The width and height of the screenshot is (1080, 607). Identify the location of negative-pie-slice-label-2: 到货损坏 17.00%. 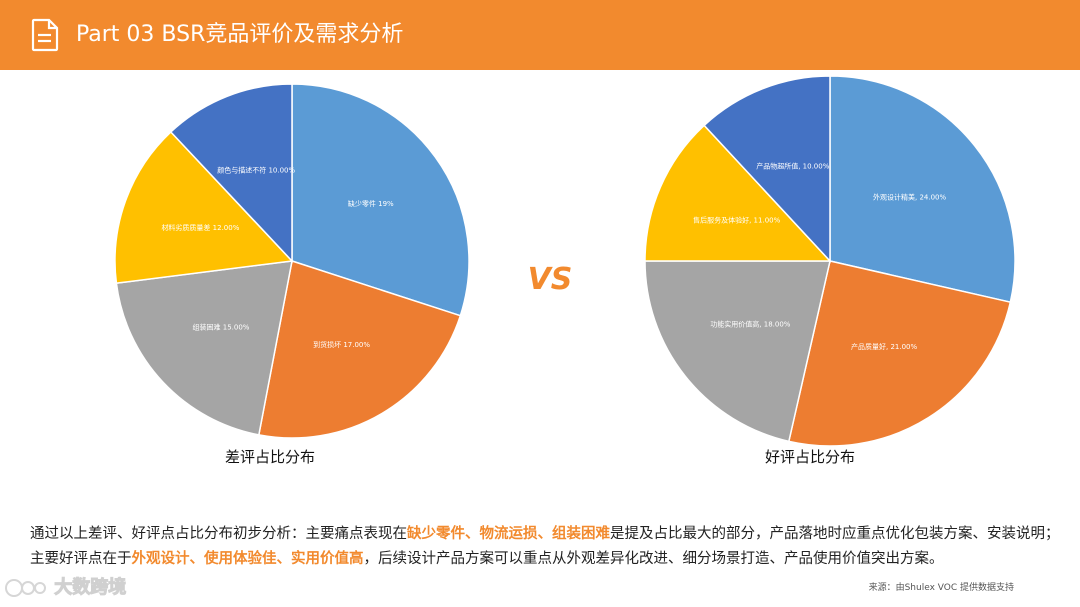
(341, 344).